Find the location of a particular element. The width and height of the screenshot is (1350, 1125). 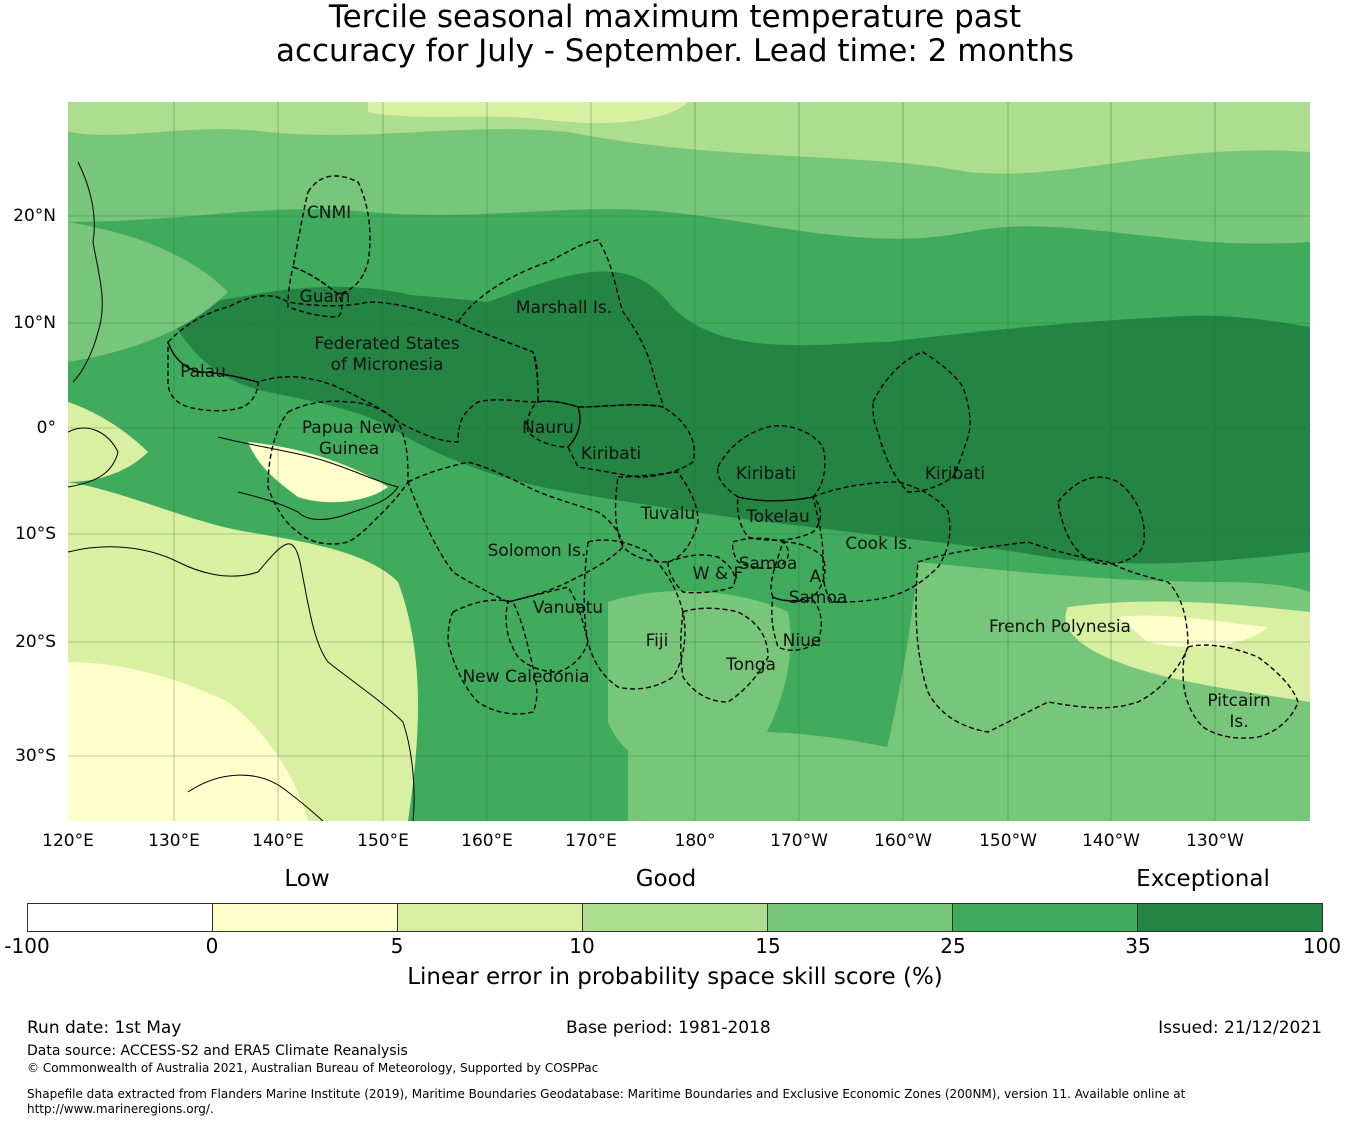

label-nauru: Nauru is located at coordinates (548, 428).